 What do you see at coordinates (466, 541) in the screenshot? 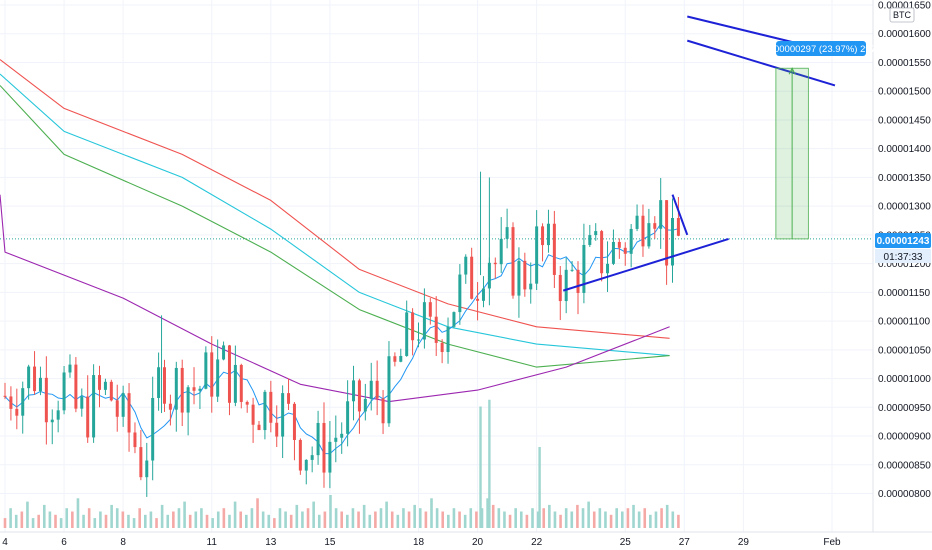
I see `x-axis-panel` at bounding box center [466, 541].